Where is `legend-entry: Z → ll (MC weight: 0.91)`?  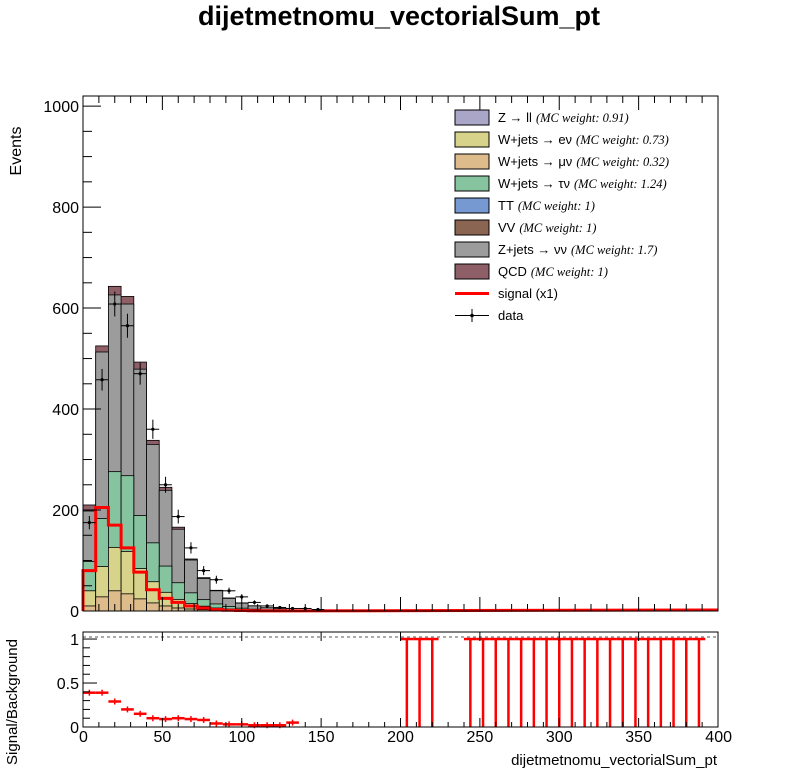
legend-entry: Z → ll (MC weight: 0.91) is located at coordinates (541, 117).